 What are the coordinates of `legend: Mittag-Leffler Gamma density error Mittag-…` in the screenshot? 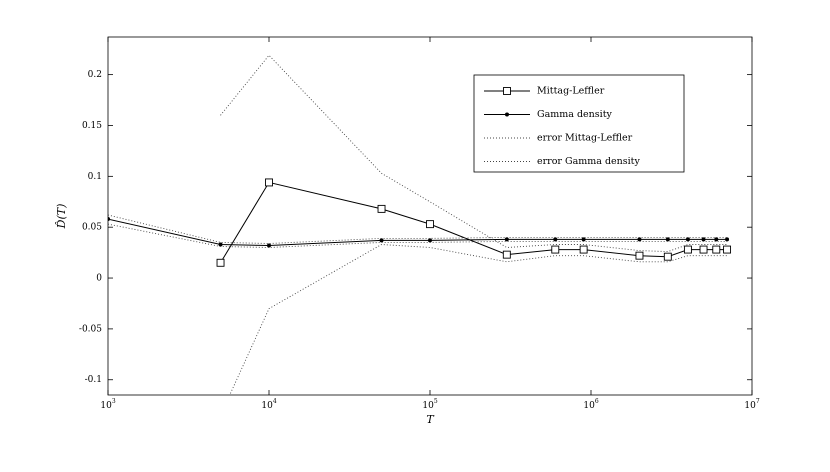 It's located at (579, 123).